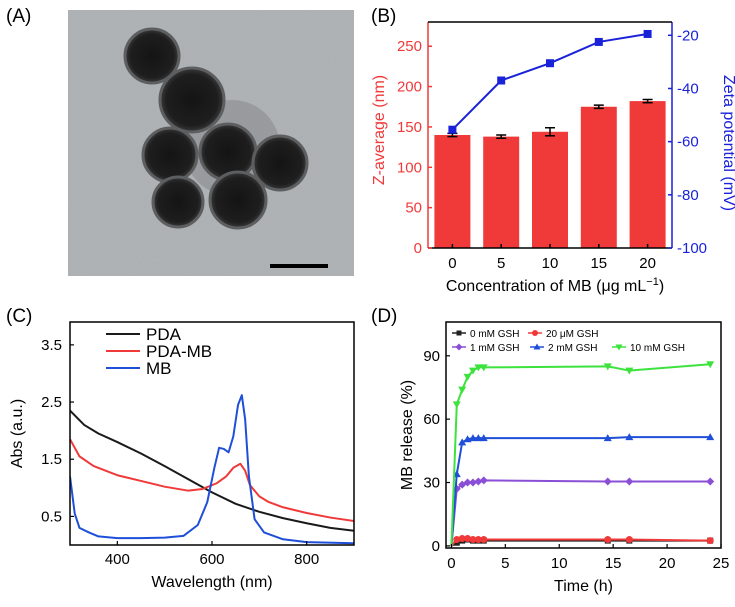 Image resolution: width=735 pixels, height=607 pixels. What do you see at coordinates (51, 516) in the screenshot?
I see `y-tick-label: 0.5` at bounding box center [51, 516].